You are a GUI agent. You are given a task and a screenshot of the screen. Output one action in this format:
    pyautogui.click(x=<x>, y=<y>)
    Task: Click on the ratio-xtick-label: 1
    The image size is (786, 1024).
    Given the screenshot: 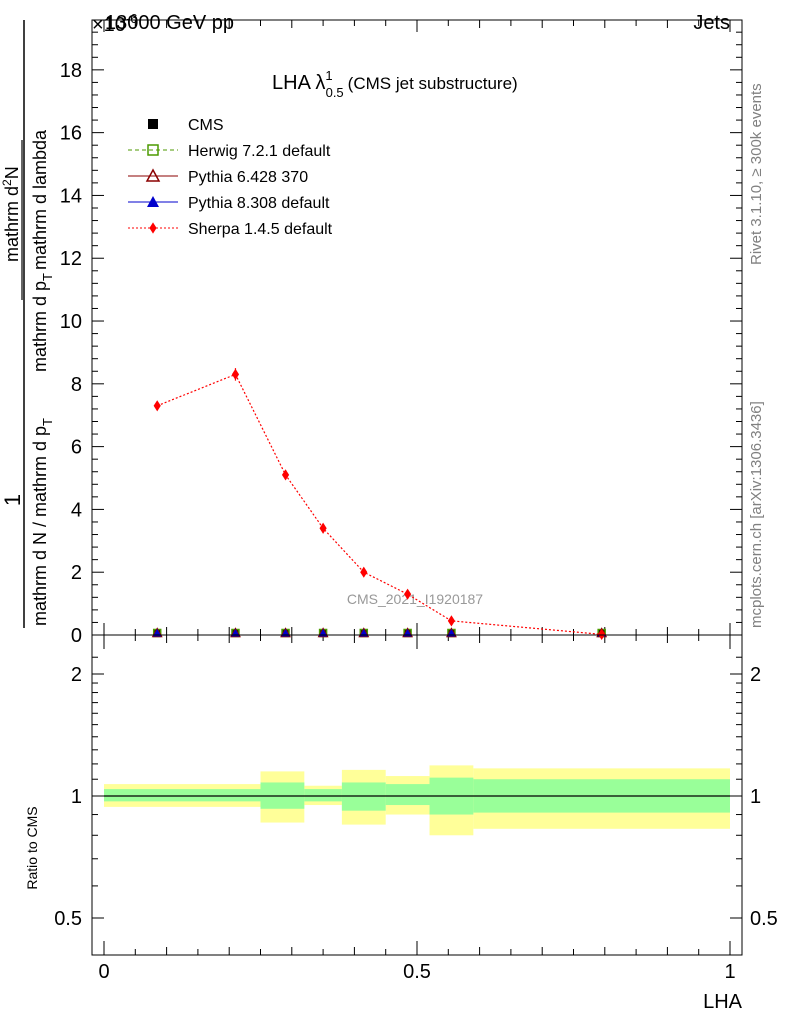 What is the action you would take?
    pyautogui.click(x=729, y=972)
    